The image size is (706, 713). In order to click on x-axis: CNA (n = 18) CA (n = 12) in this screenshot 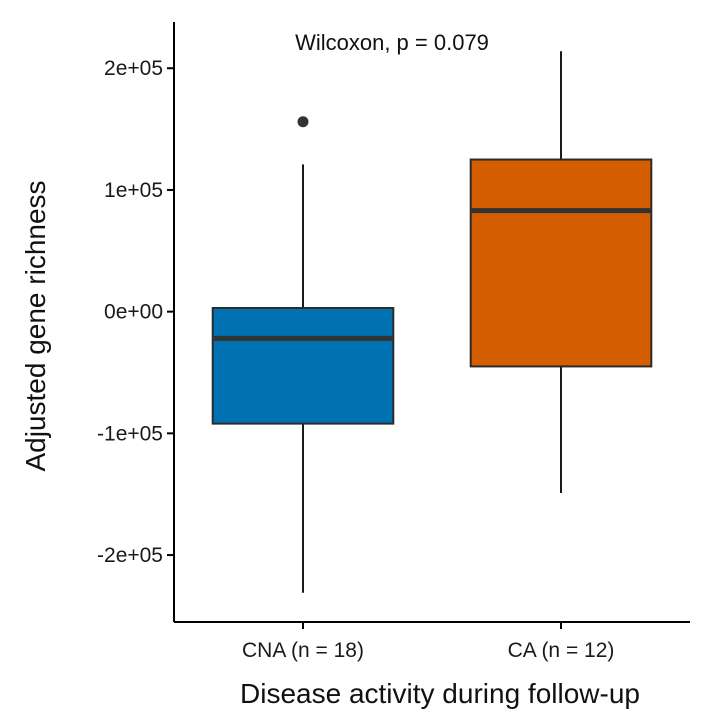, I will do `click(432, 641)`.